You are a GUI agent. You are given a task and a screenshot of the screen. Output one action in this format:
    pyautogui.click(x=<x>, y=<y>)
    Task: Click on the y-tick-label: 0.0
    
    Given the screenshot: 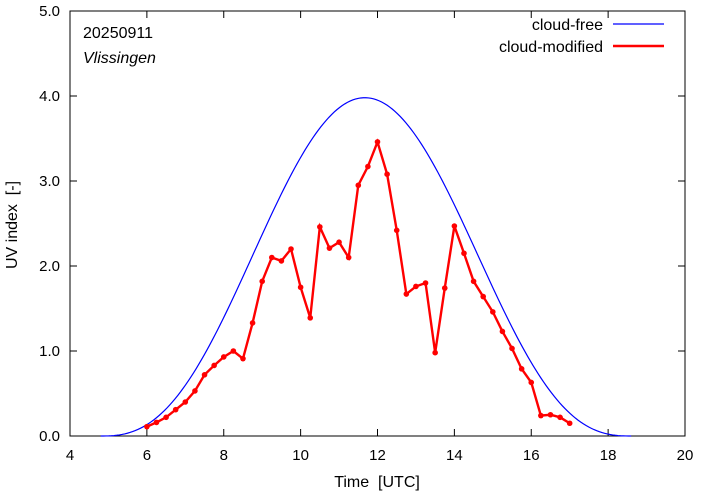 What is the action you would take?
    pyautogui.click(x=49, y=436)
    